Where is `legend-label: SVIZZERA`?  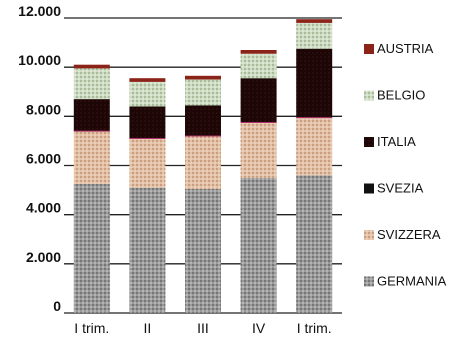 legend-label: SVIZZERA is located at coordinates (409, 234).